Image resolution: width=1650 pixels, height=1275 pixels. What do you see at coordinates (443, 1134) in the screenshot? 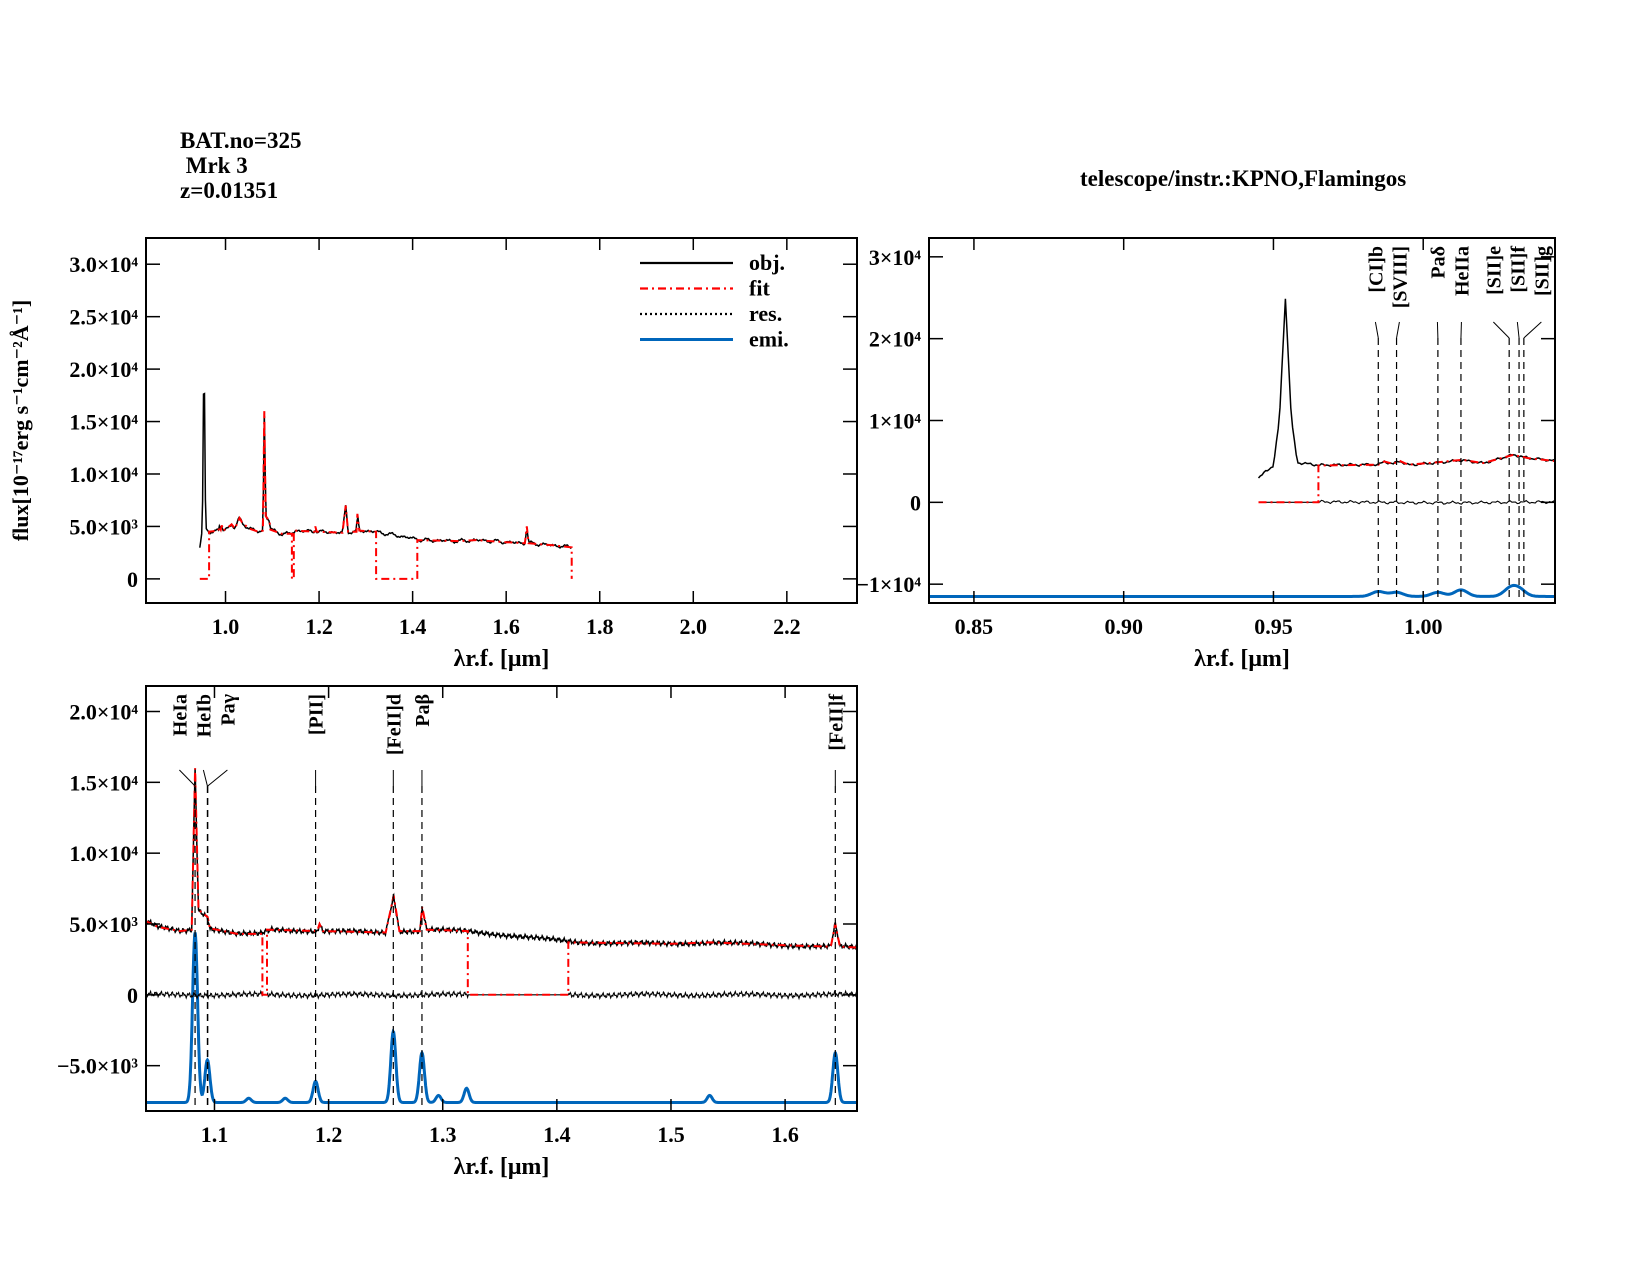
I see `x-tick-label: 1.3` at bounding box center [443, 1134].